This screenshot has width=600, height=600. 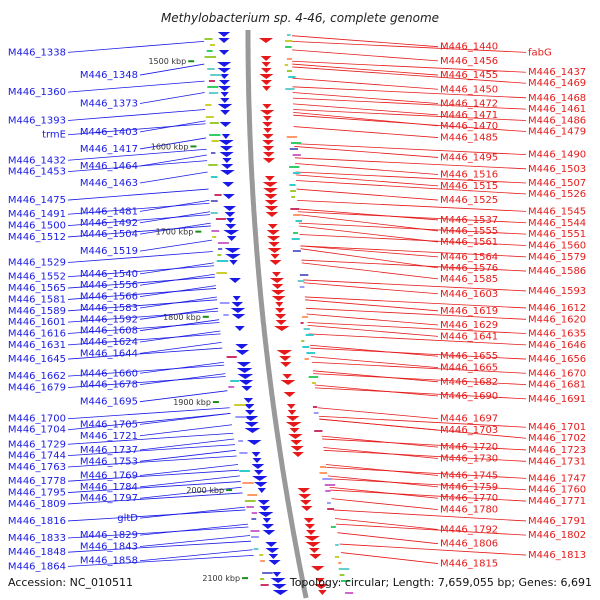 What do you see at coordinates (37, 299) in the screenshot?
I see `left-gene-label: M446_1581` at bounding box center [37, 299].